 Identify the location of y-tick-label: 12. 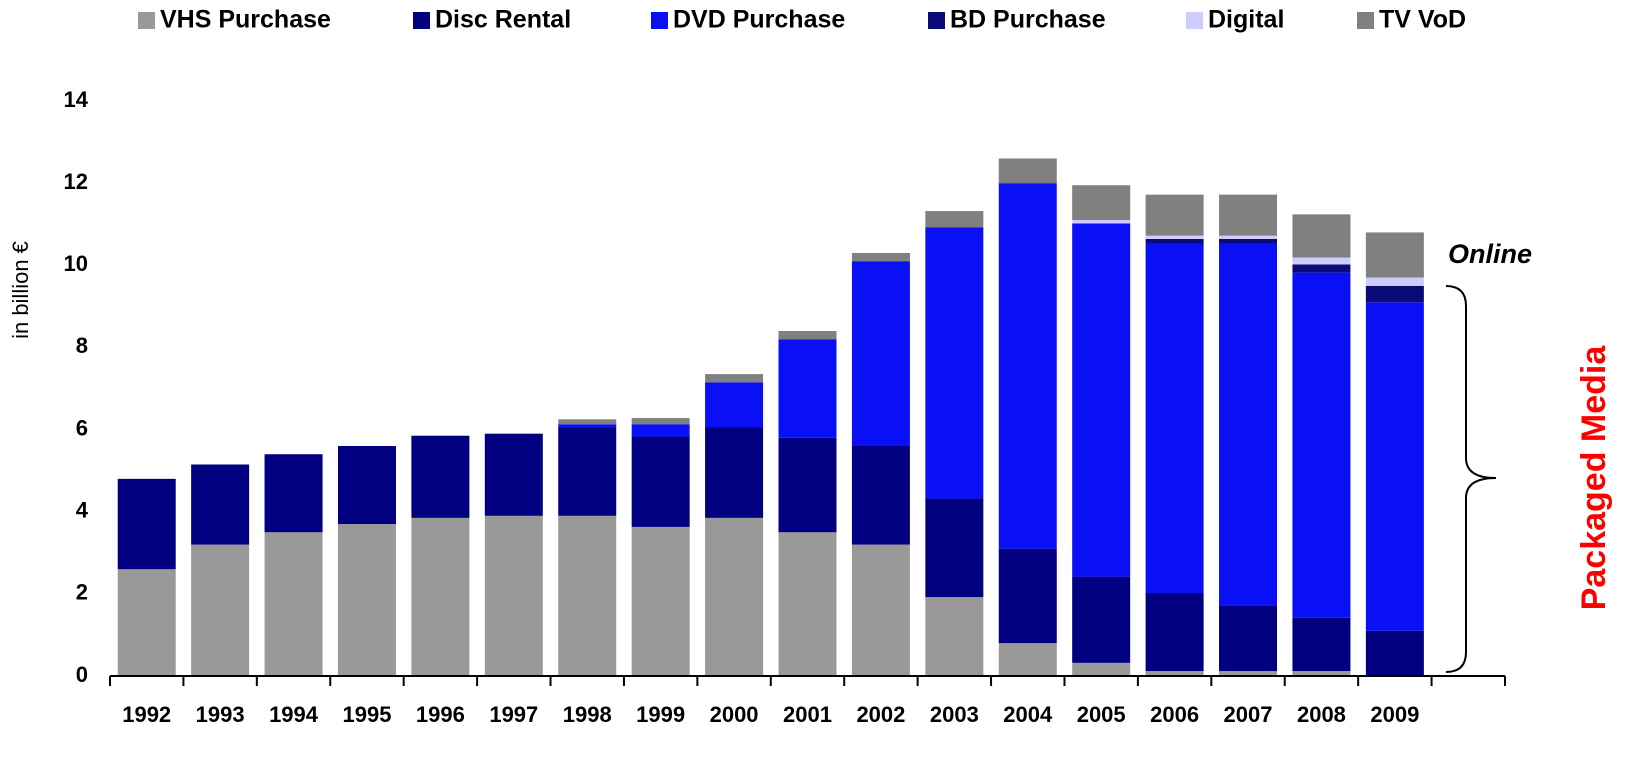
(76, 181).